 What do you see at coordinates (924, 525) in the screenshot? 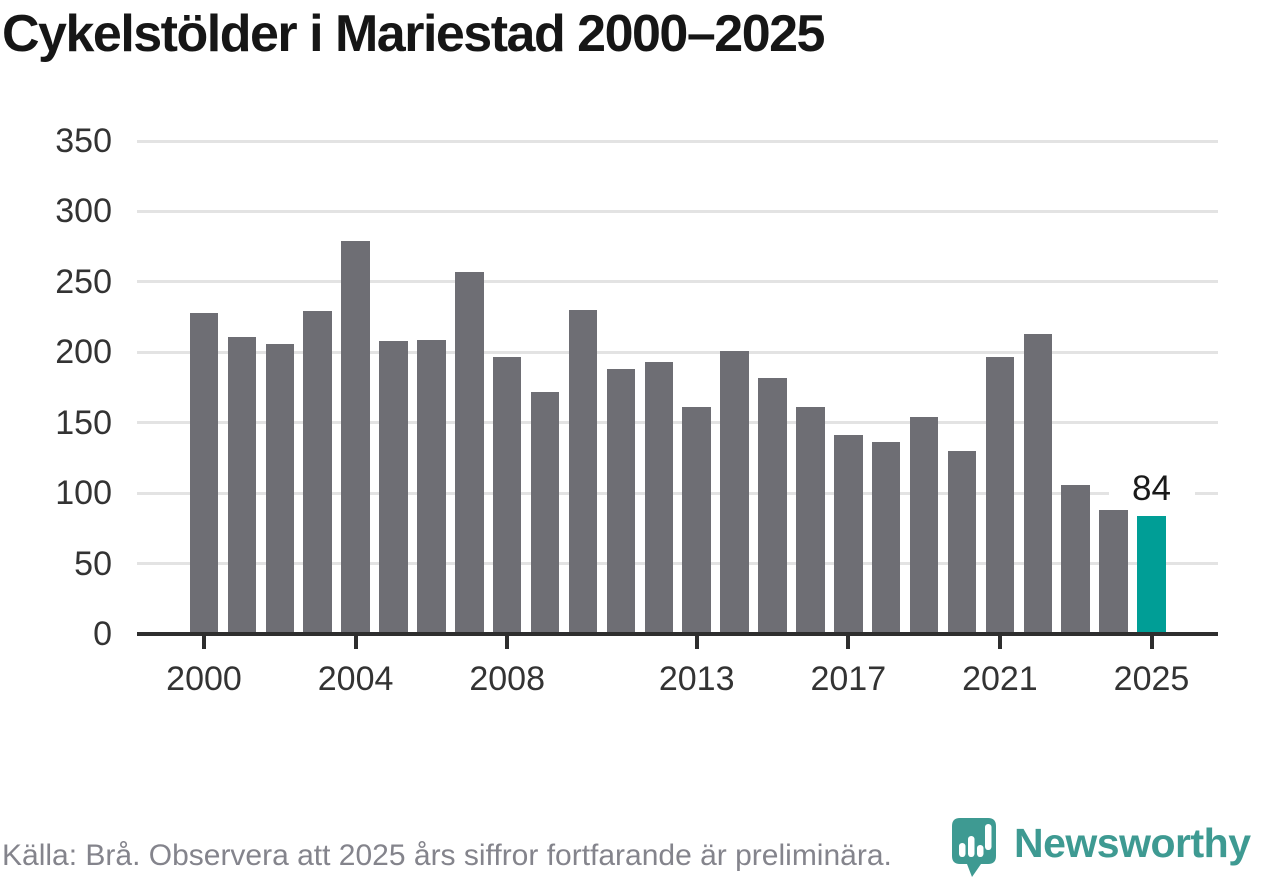
I see `bar-2019` at bounding box center [924, 525].